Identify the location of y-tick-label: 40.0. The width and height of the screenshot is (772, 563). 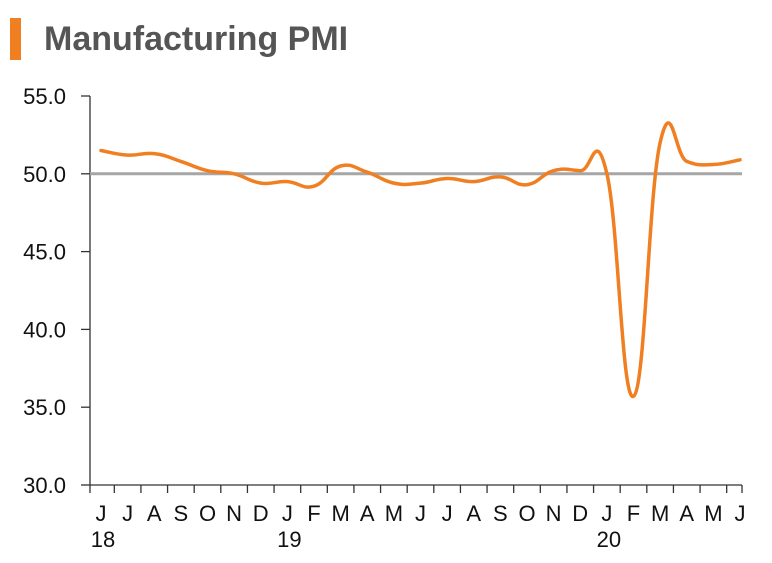
(44, 329).